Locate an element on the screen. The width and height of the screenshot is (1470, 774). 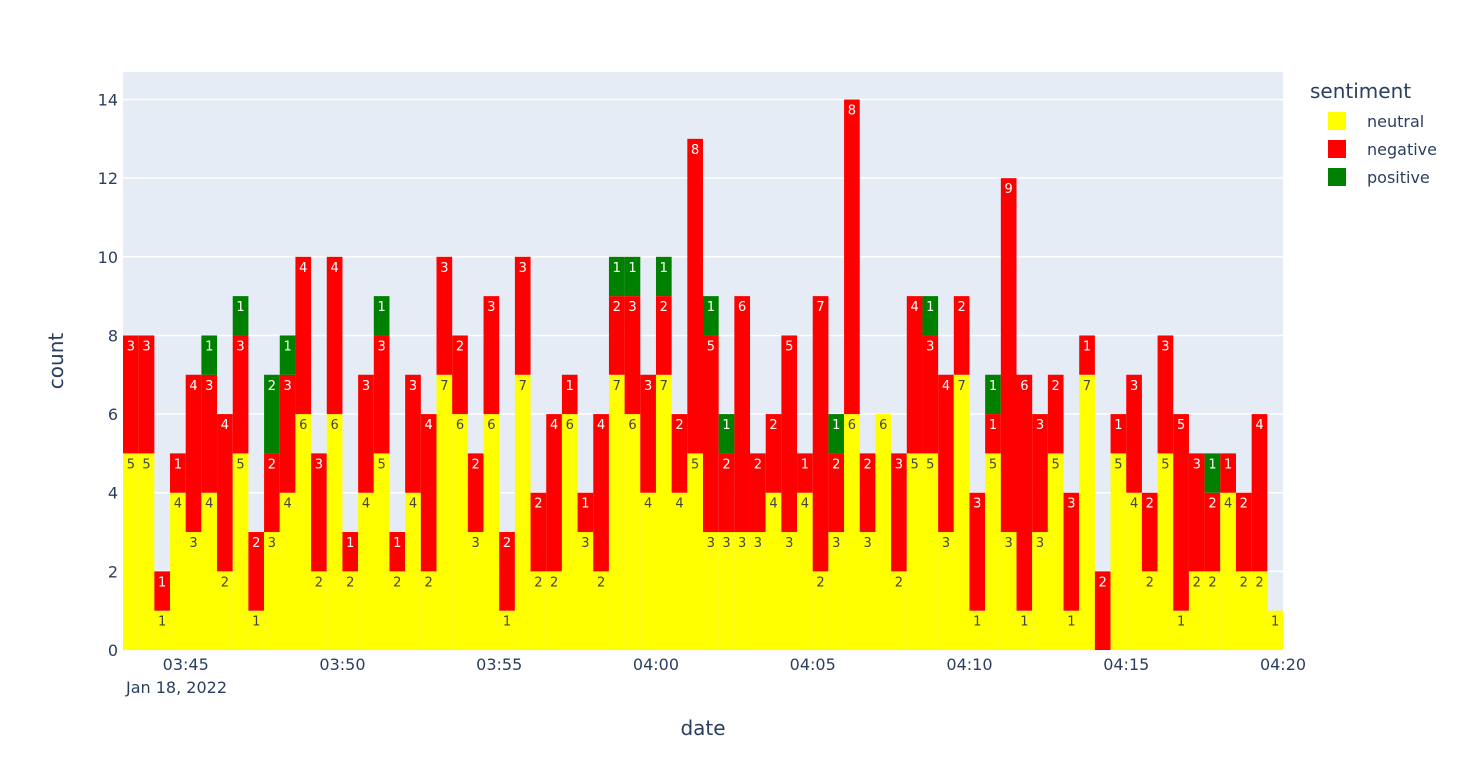
legend: sentiment neutral negative positive is located at coordinates (1373, 133).